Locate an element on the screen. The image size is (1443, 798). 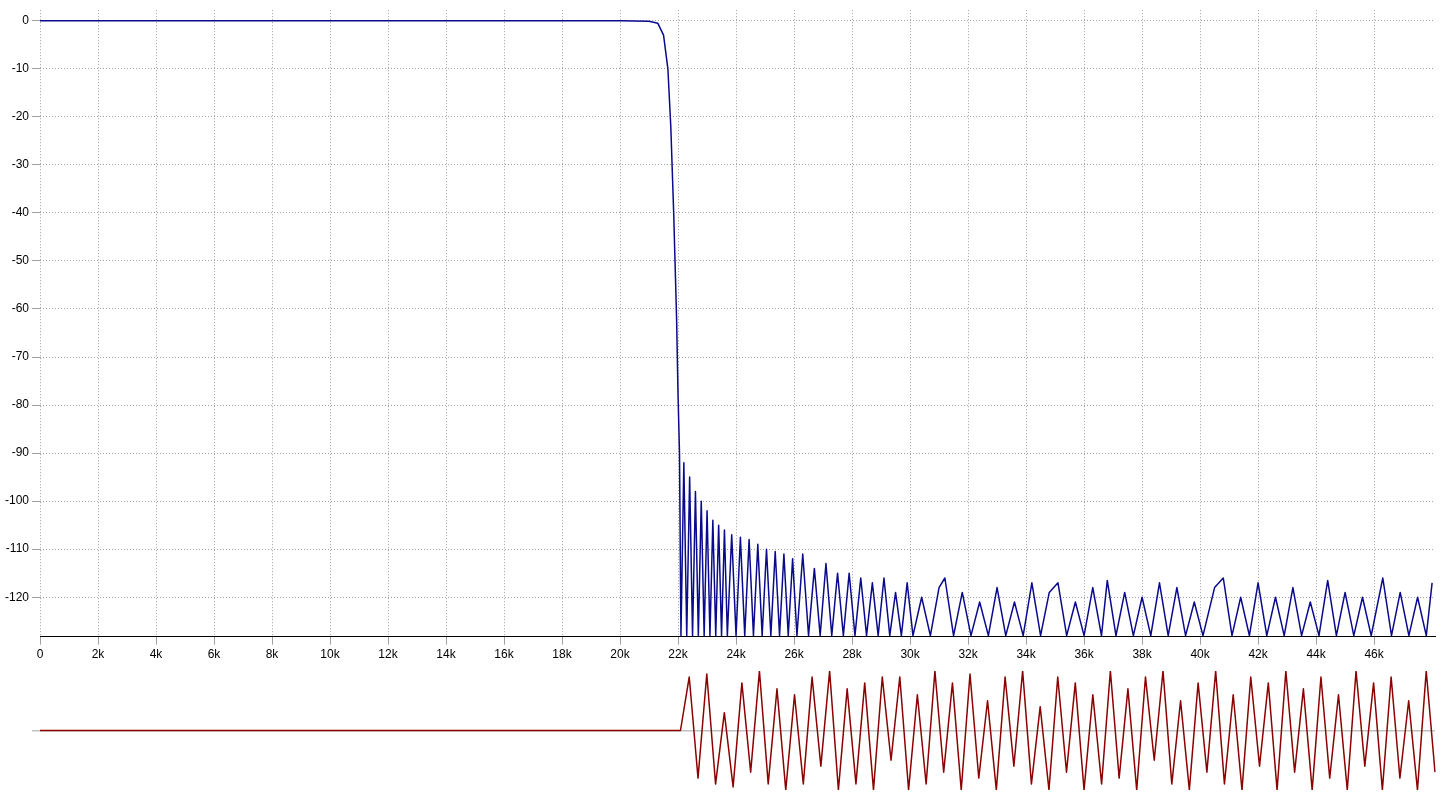
y-tick-label: -10 is located at coordinates (20, 68).